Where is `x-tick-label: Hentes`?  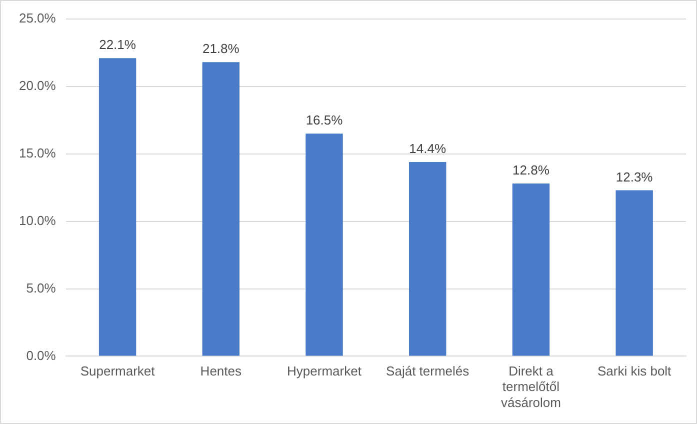 x-tick-label: Hentes is located at coordinates (221, 371).